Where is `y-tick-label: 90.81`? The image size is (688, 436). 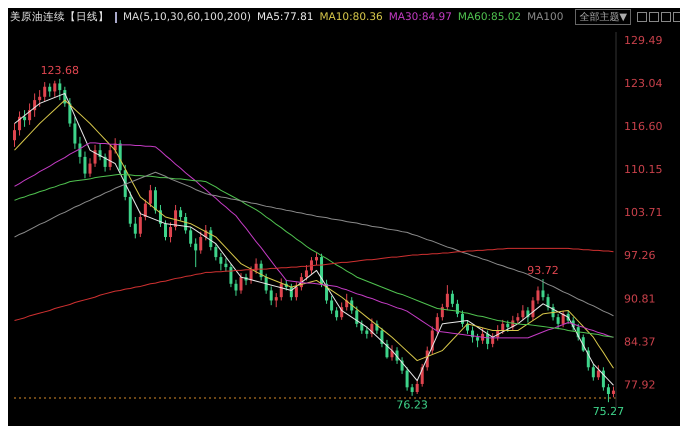
y-tick-label: 90.81 is located at coordinates (640, 299).